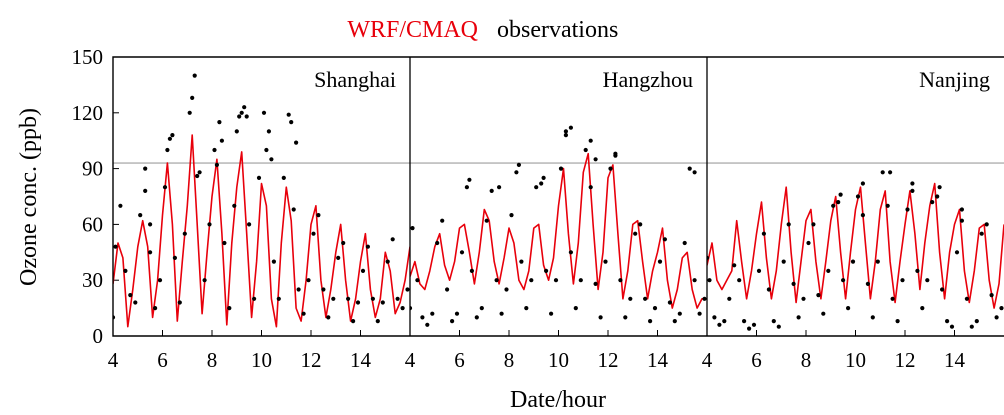 Image resolution: width=1004 pixels, height=415 pixels. What do you see at coordinates (88, 113) in the screenshot?
I see `y-tick-label: 120` at bounding box center [88, 113].